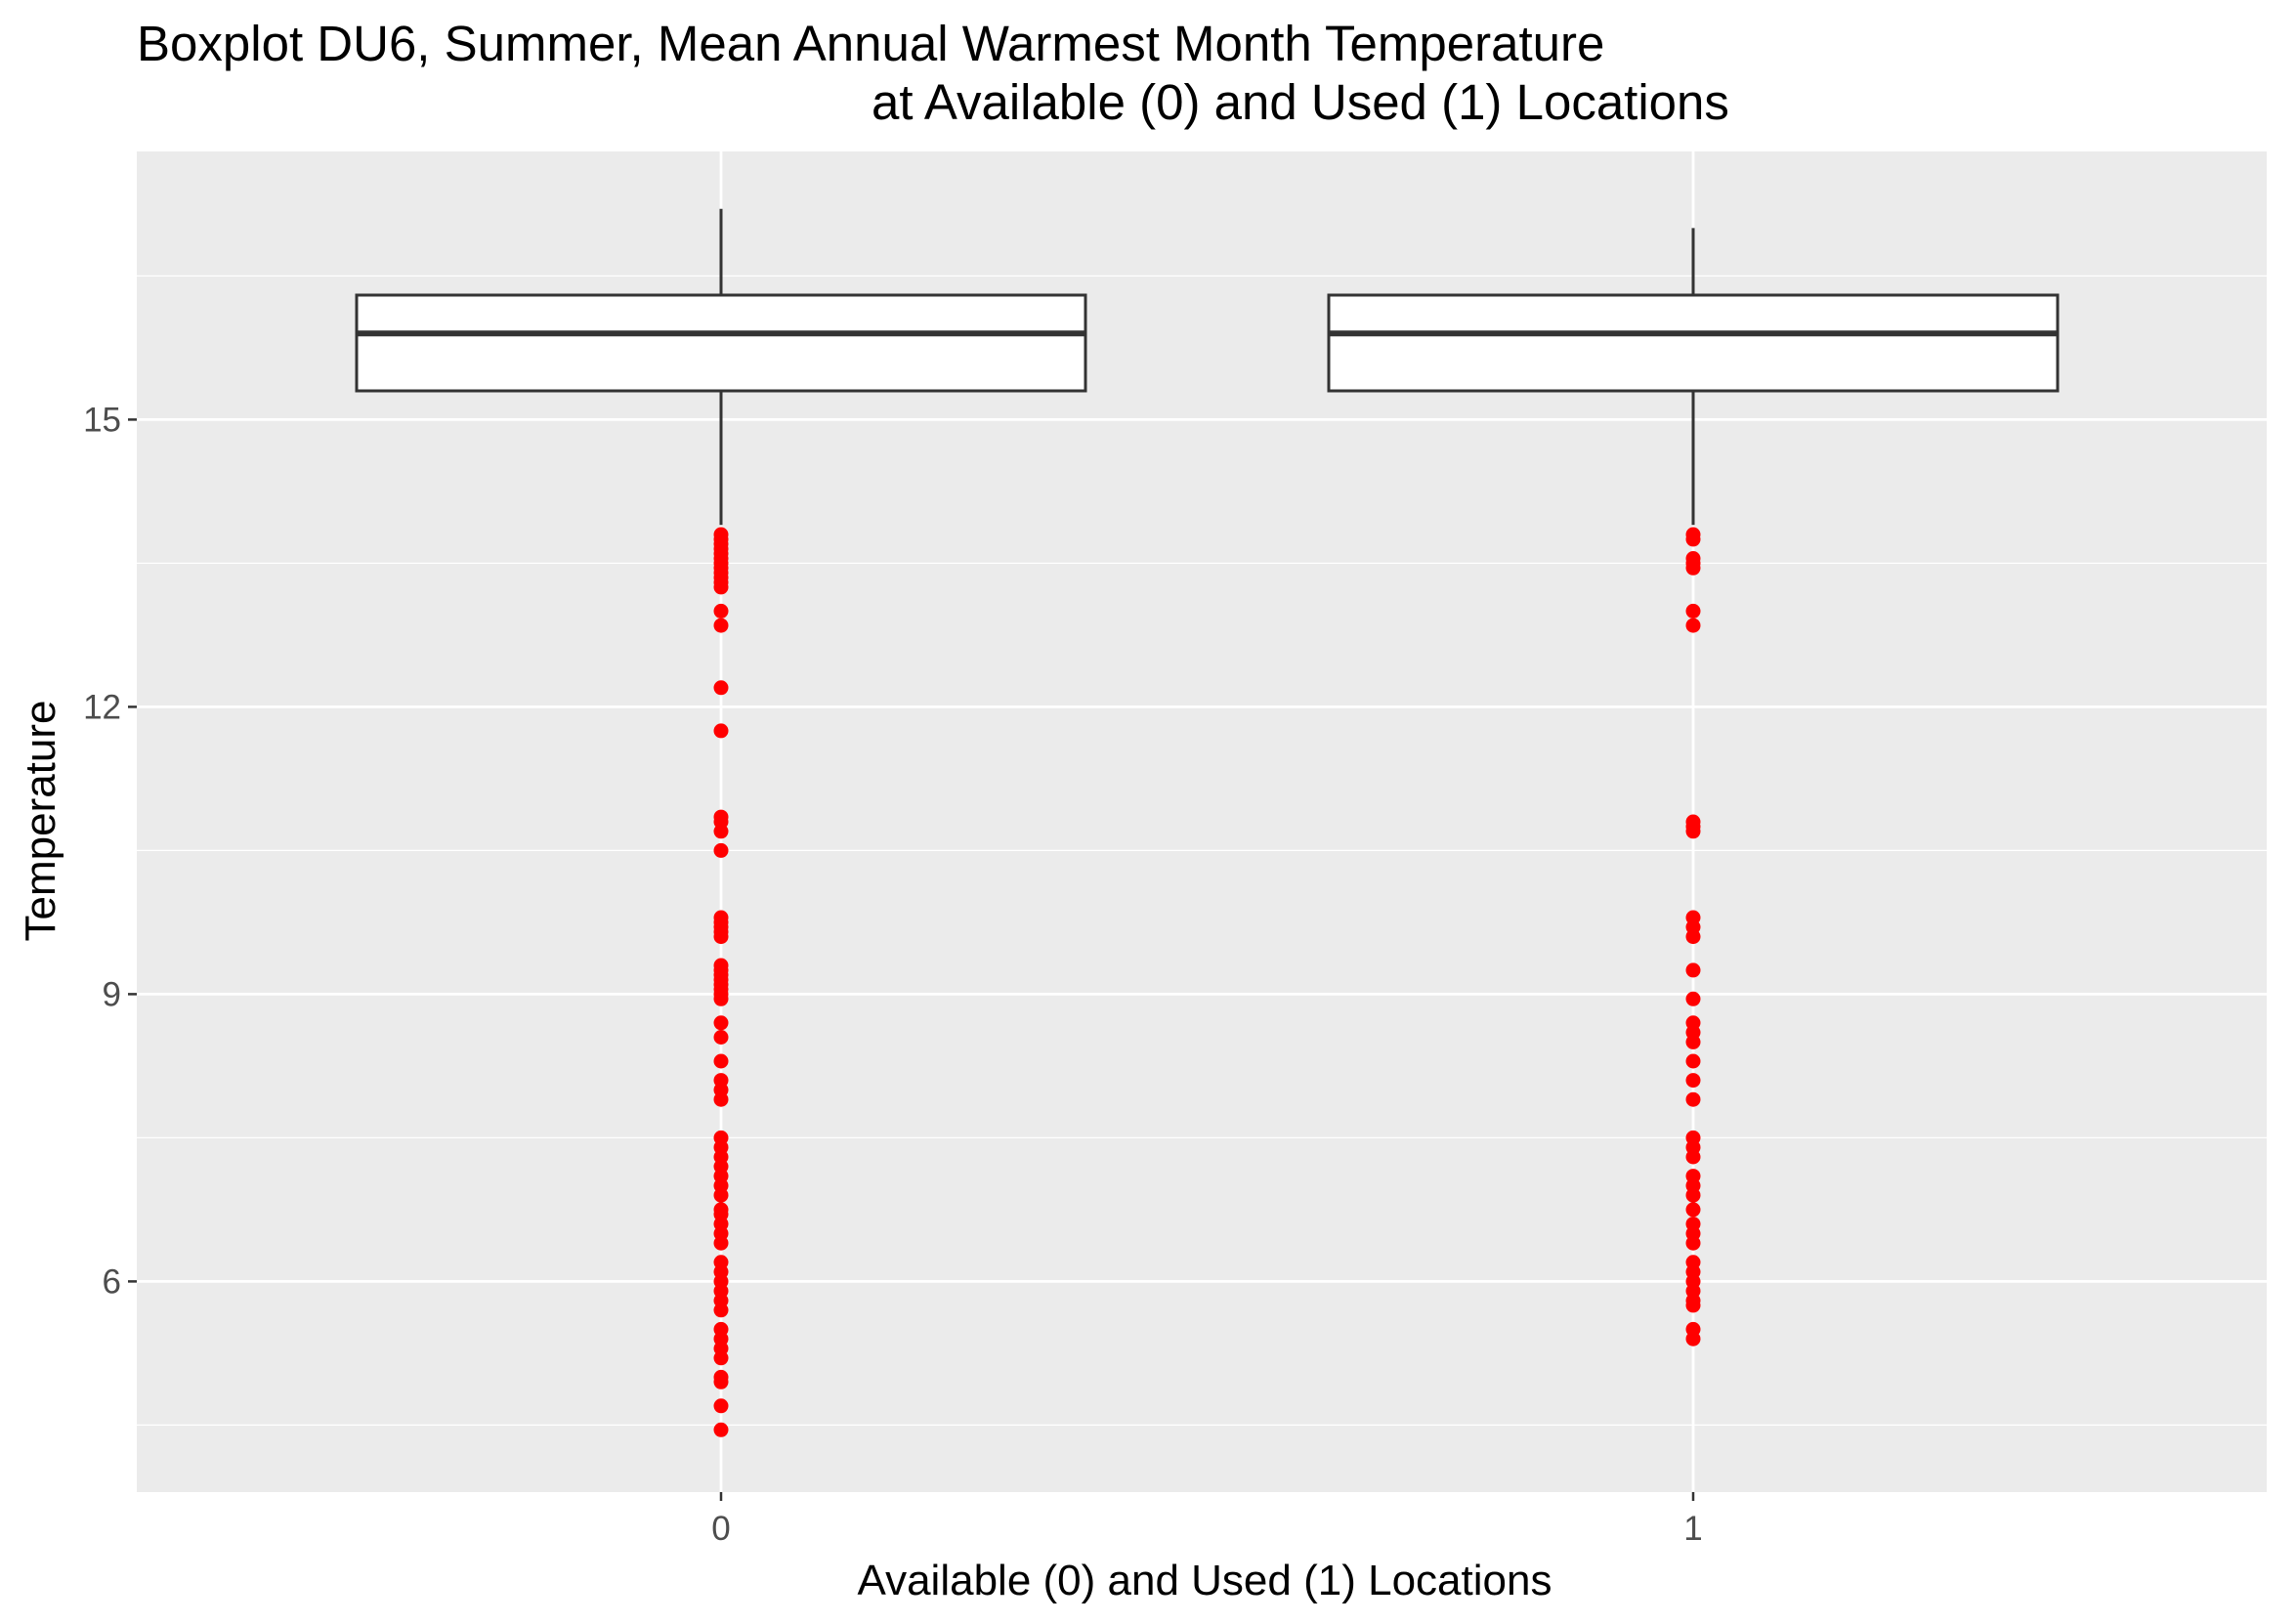 The width and height of the screenshot is (2296, 1624). I want to click on y-tick-label: 15, so click(102, 420).